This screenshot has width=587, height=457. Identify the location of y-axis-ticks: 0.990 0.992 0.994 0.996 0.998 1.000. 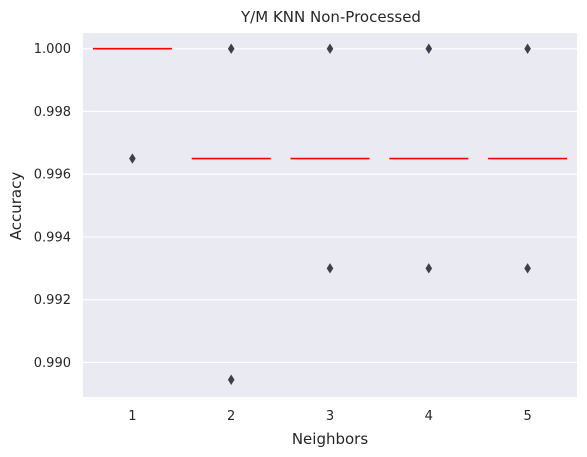
(52, 206).